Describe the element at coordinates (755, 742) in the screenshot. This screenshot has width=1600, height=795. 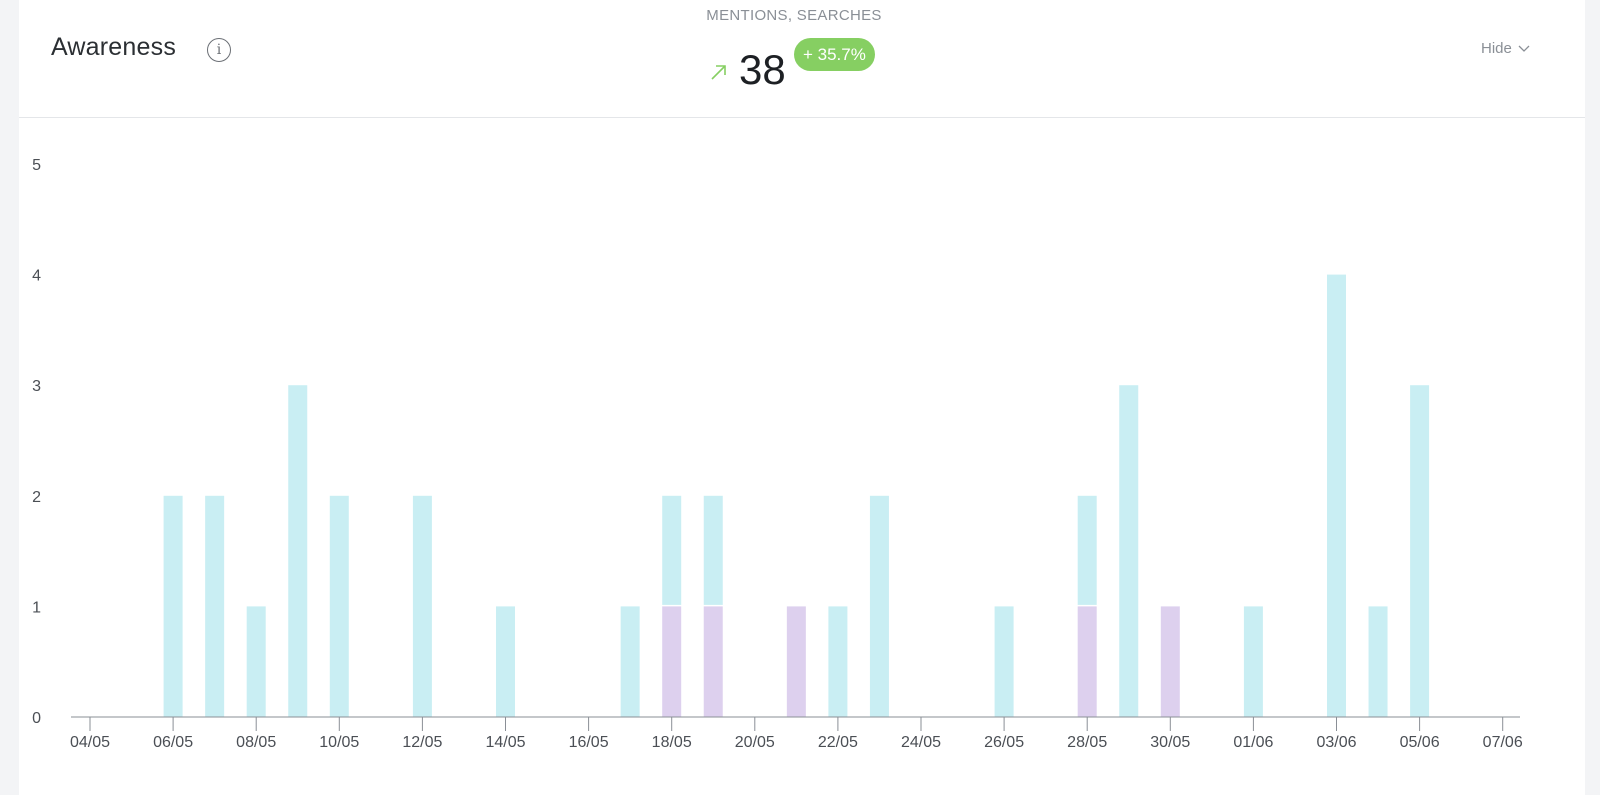
I see `x-tick-label: 20/05` at that location.